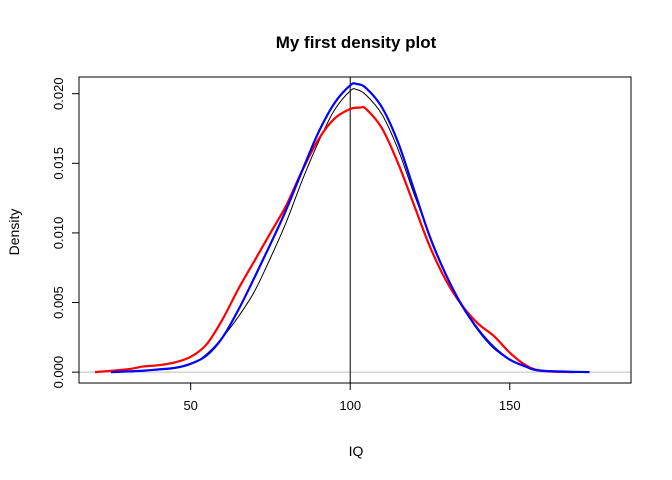 This screenshot has height=480, width=672. What do you see at coordinates (58, 233) in the screenshot?
I see `y-tick-label: 0.010` at bounding box center [58, 233].